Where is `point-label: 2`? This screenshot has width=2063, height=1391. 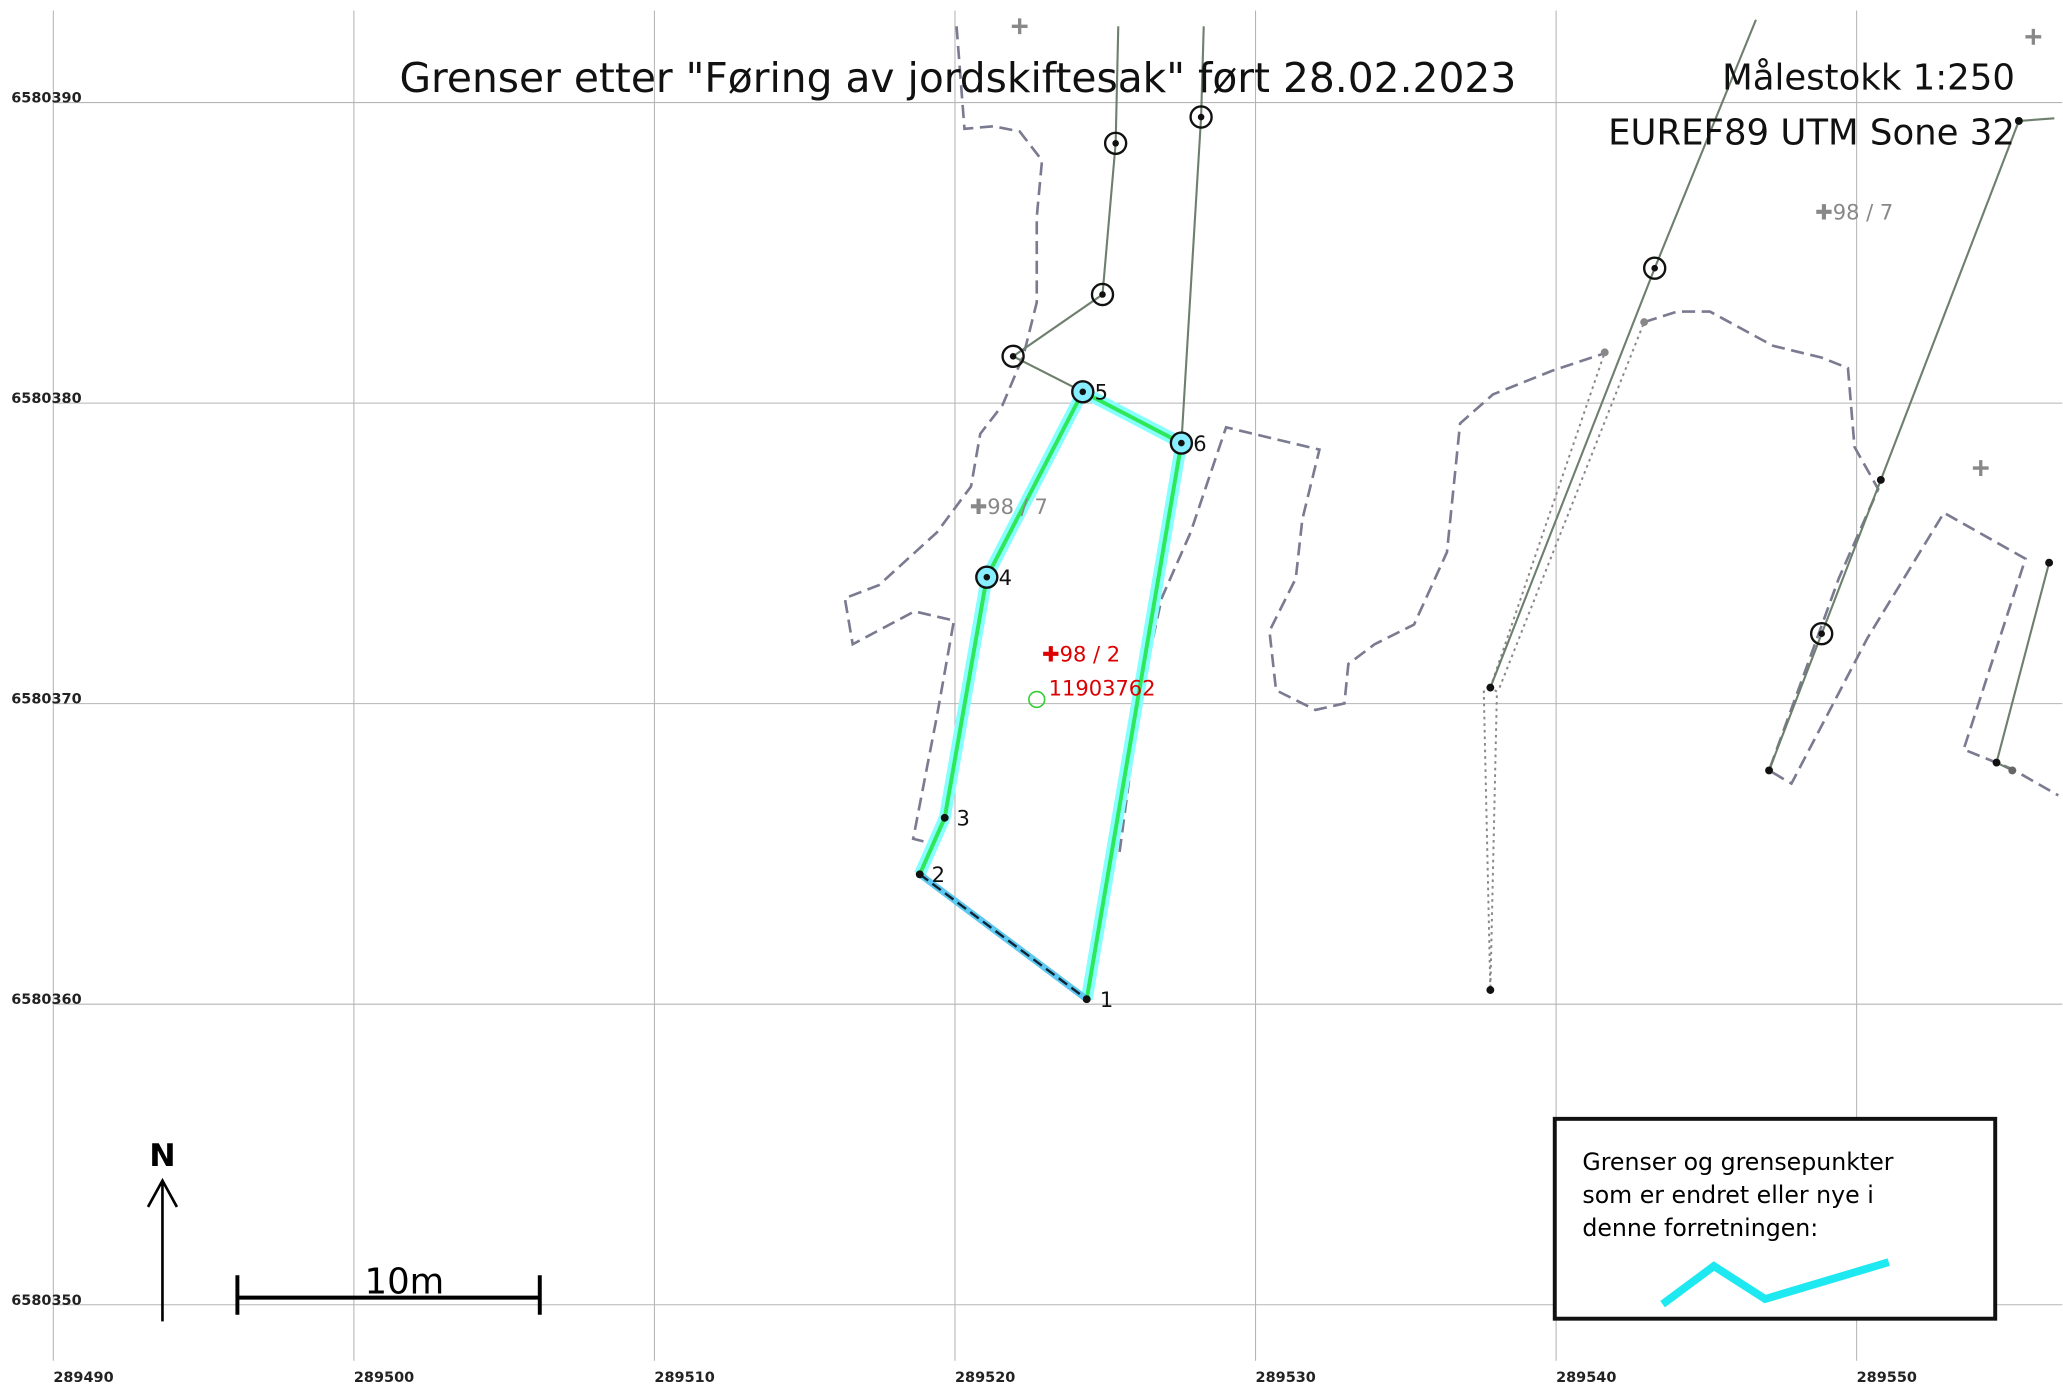
point-label: 2 is located at coordinates (938, 874).